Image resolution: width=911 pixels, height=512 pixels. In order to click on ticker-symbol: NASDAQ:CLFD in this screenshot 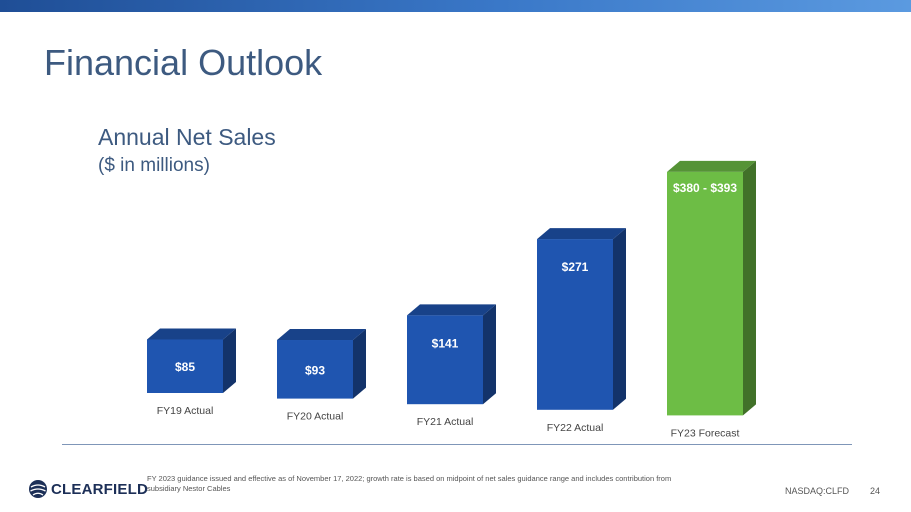, I will do `click(817, 491)`.